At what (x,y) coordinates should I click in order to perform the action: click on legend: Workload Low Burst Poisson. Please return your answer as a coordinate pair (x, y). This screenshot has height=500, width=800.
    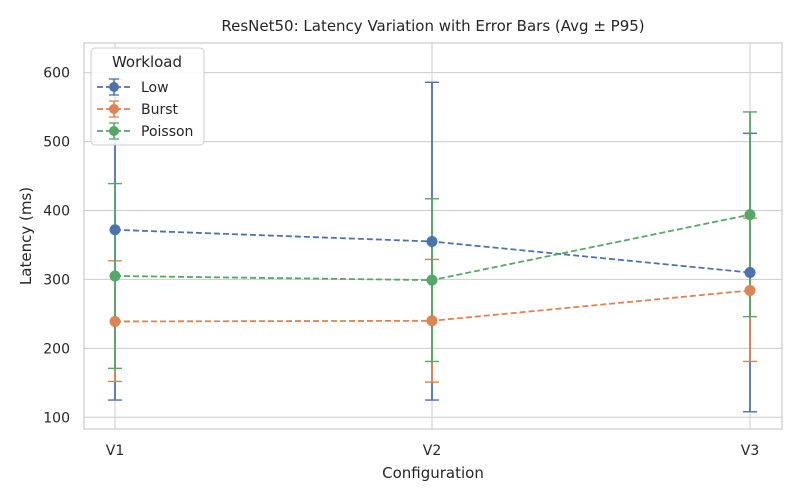
    Looking at the image, I should click on (147, 96).